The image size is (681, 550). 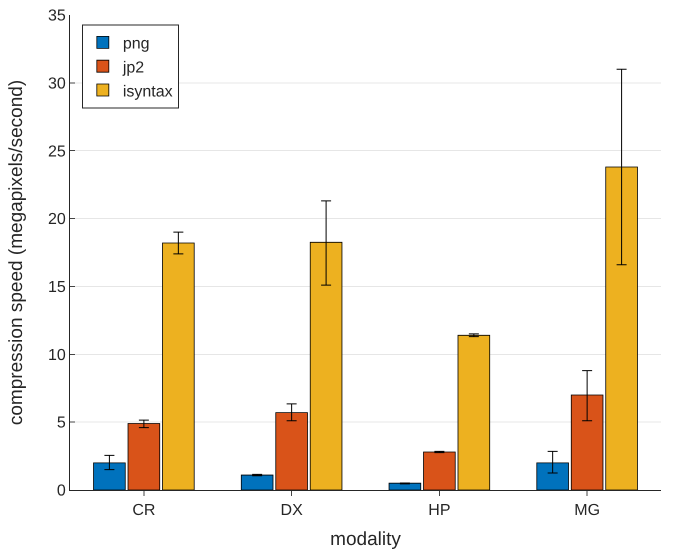 What do you see at coordinates (133, 67) in the screenshot?
I see `legend-label: jp2` at bounding box center [133, 67].